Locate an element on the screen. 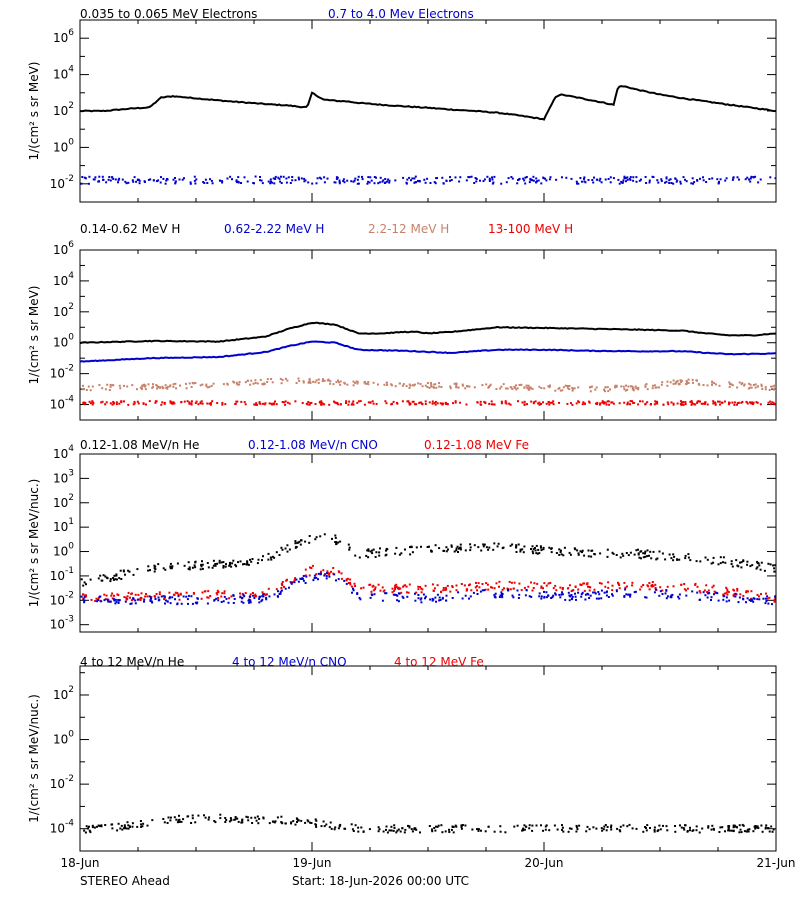  legend-entry: 2.2-12 MeV H is located at coordinates (408, 229).